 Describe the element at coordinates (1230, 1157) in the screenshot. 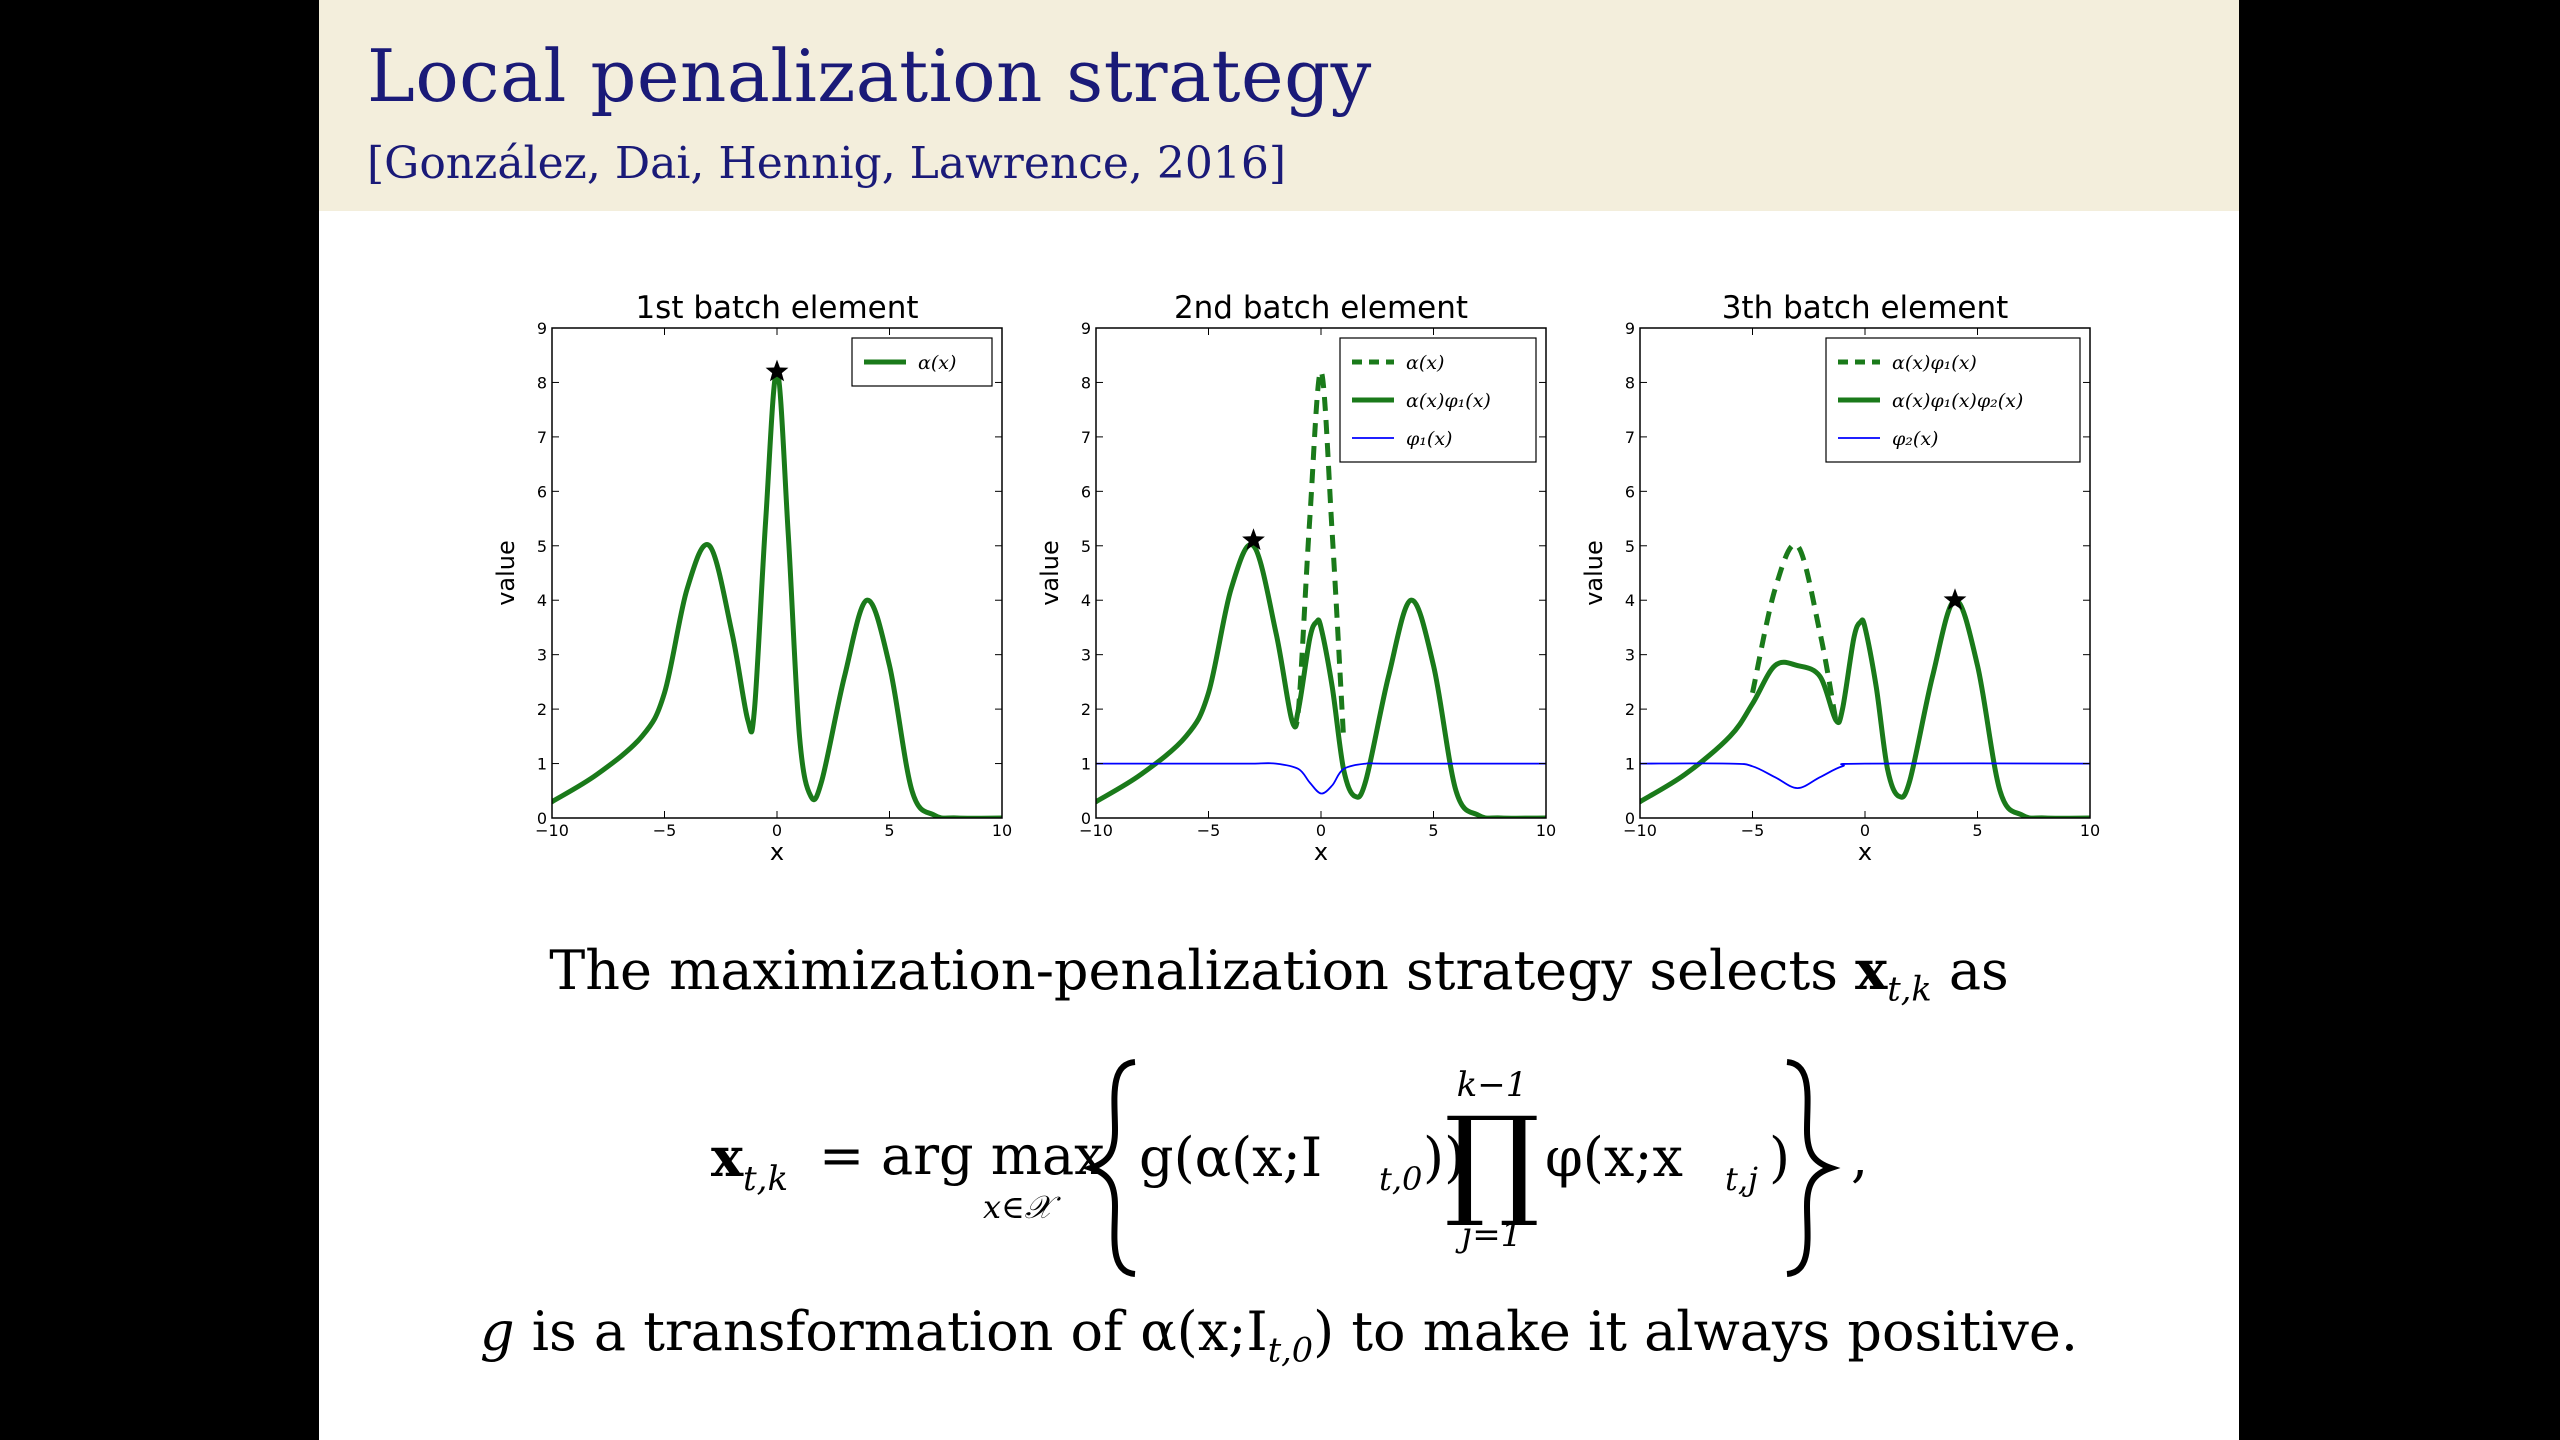

I see `eq-g-expr: g(α(x;I` at that location.